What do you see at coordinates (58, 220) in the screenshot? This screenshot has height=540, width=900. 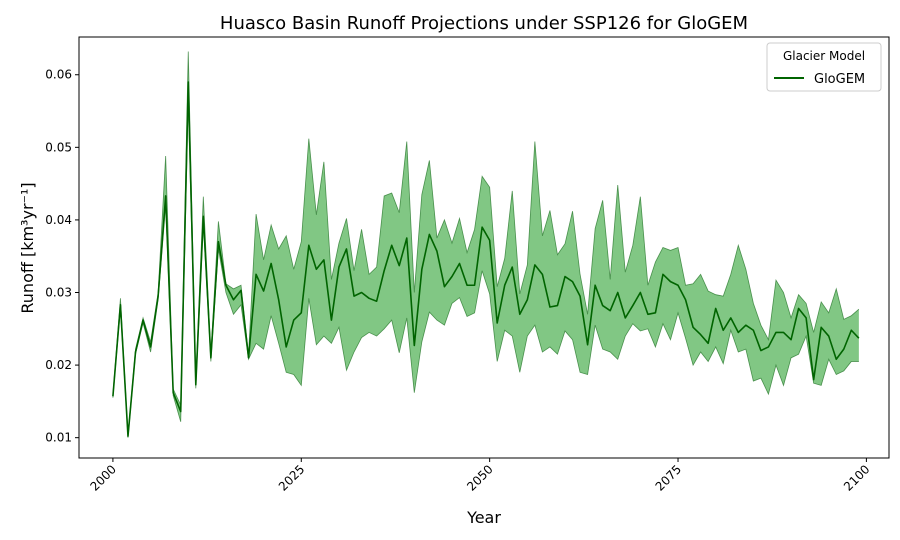 I see `y-tick-label: 0.04` at bounding box center [58, 220].